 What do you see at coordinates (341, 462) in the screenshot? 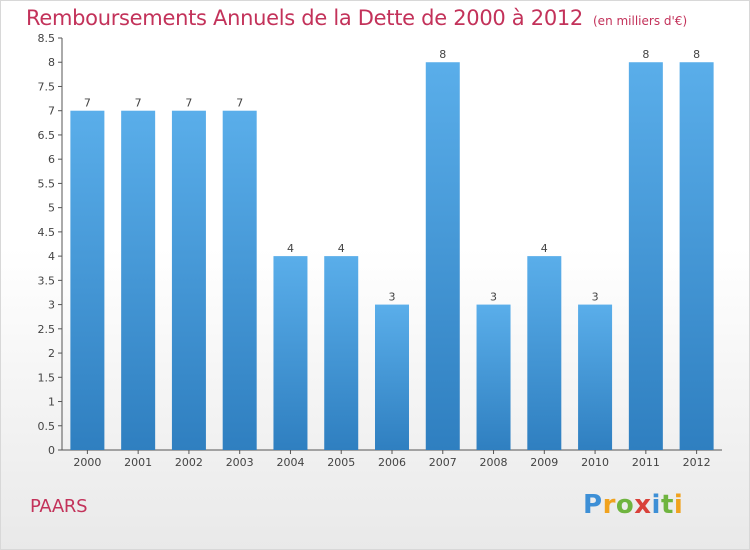
I see `x-tick-label: 2005` at bounding box center [341, 462].